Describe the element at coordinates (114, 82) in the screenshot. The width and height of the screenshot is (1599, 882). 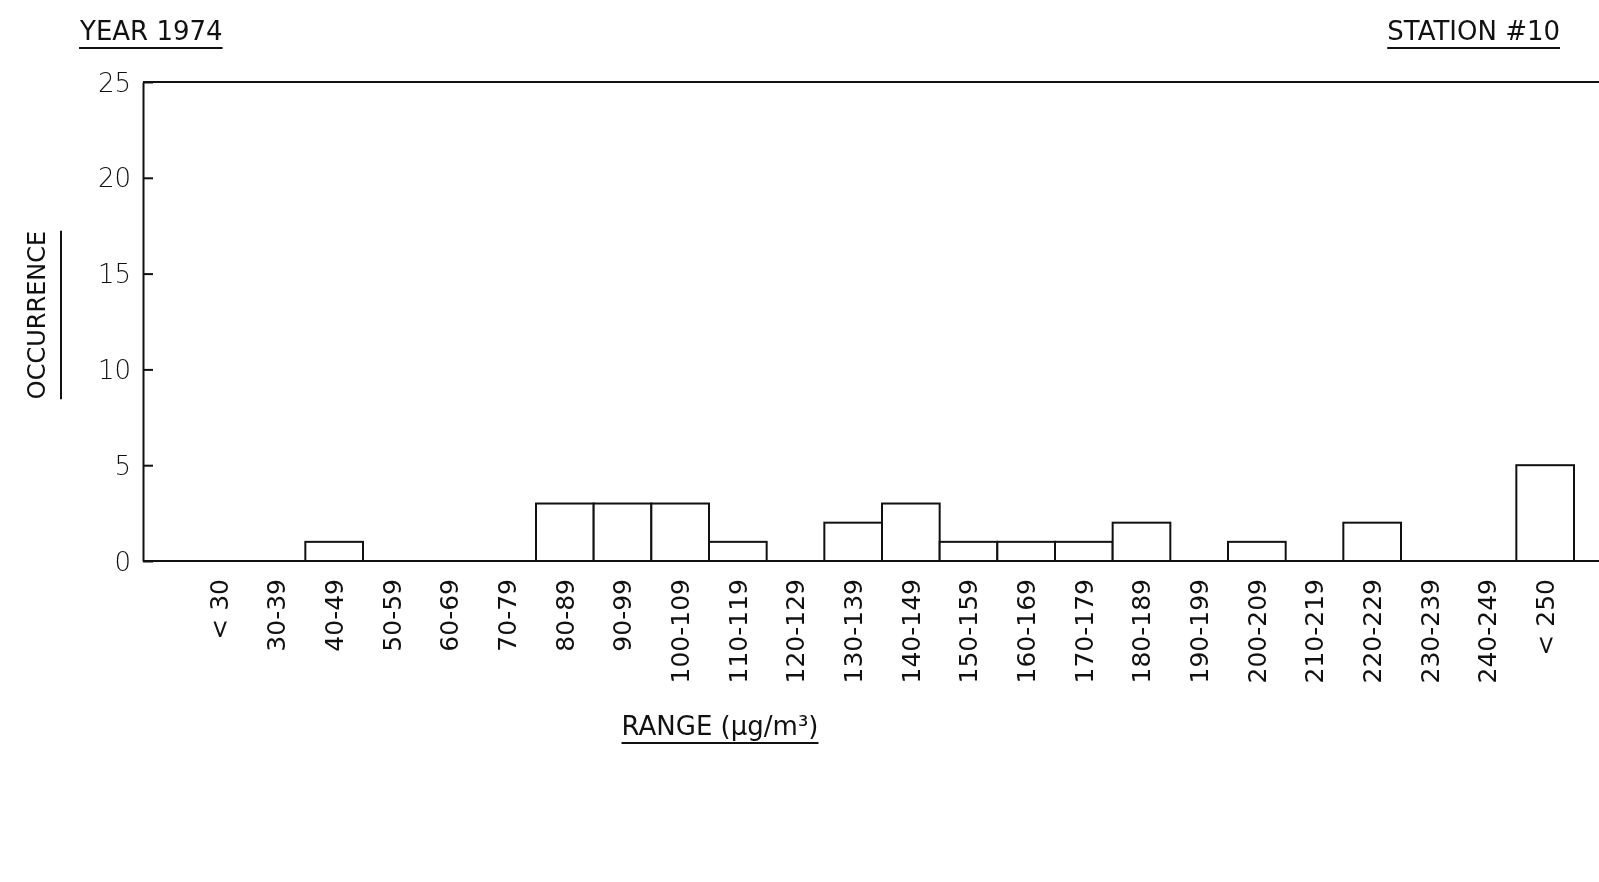
I see `y-tick-label: 25` at that location.